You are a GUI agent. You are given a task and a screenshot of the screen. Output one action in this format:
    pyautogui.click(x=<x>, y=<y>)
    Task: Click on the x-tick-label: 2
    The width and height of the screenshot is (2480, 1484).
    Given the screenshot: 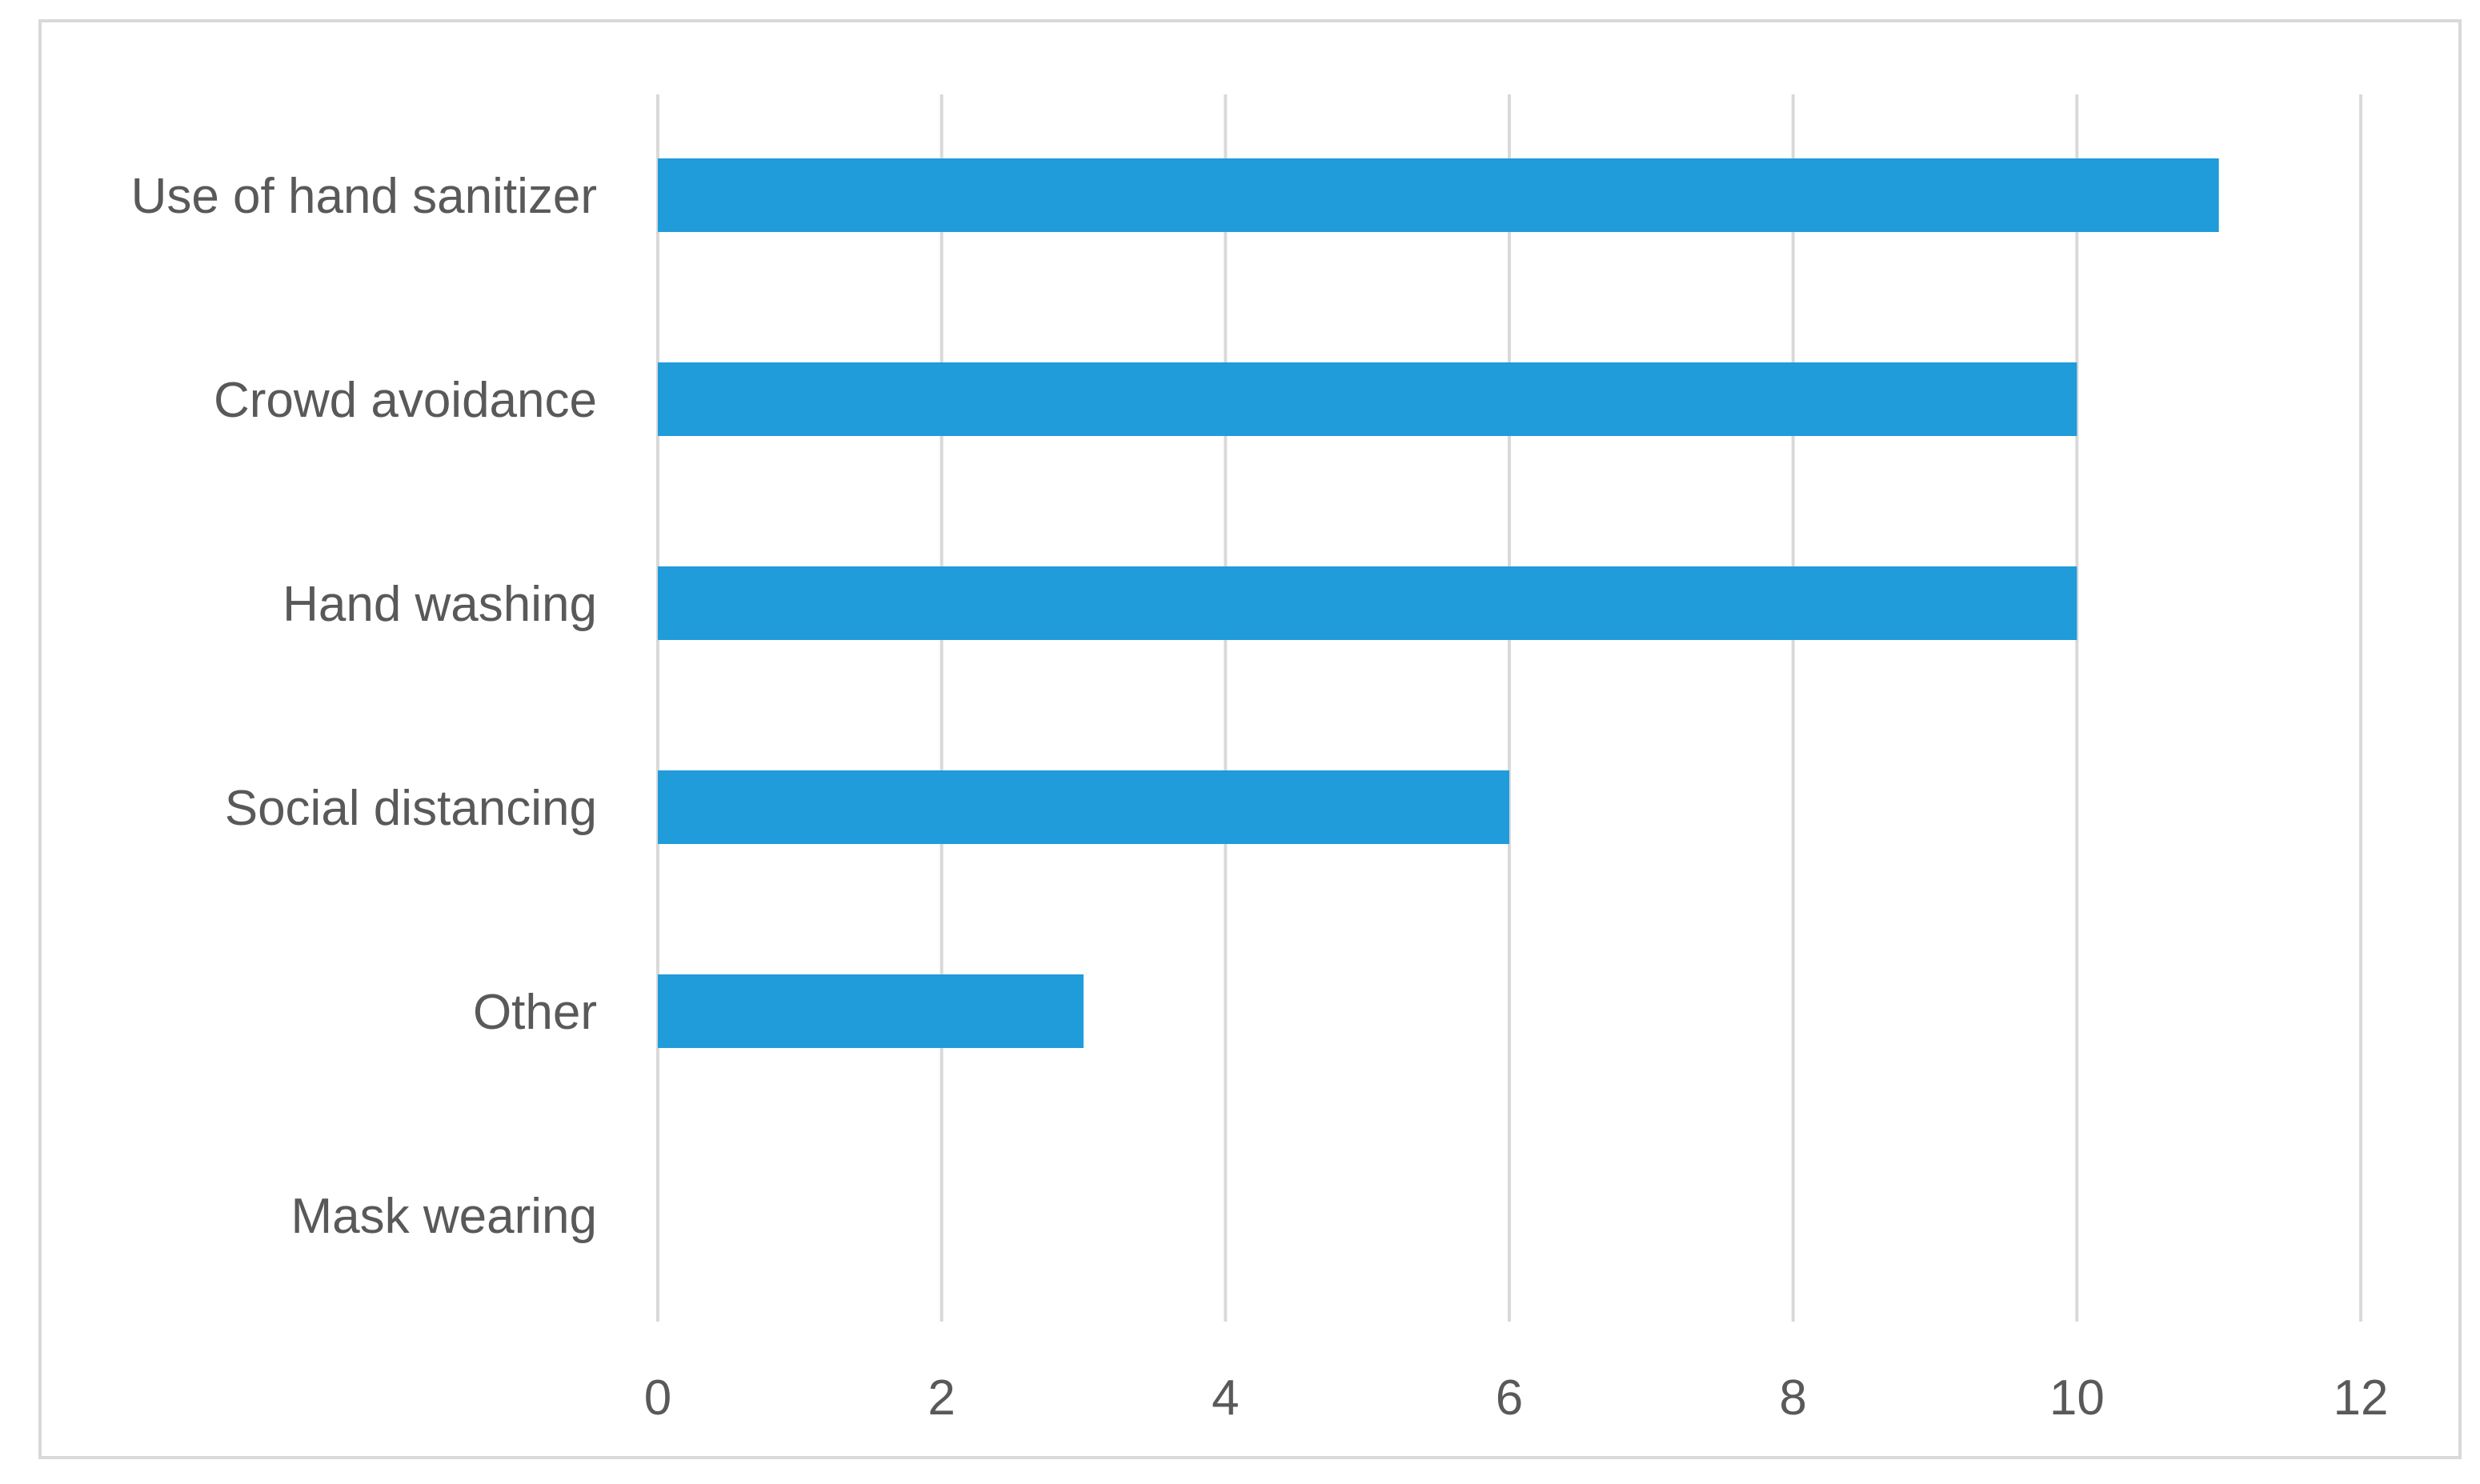 What is the action you would take?
    pyautogui.click(x=941, y=1398)
    